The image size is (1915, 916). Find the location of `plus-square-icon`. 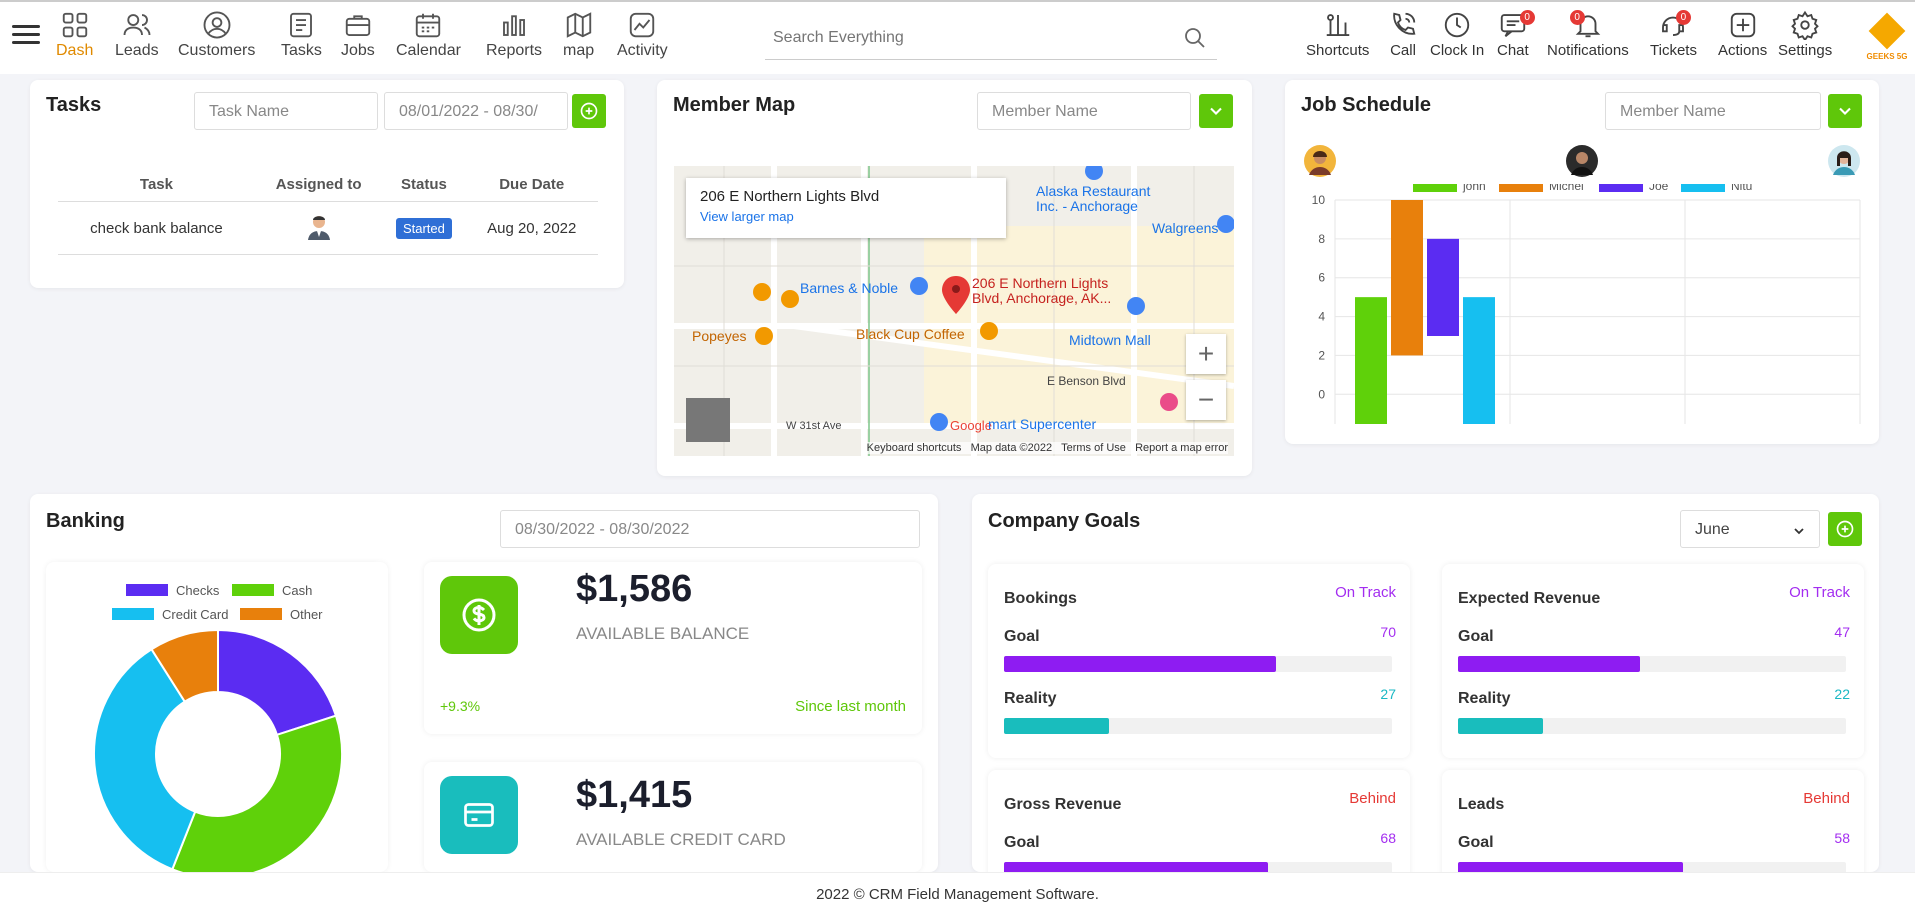

plus-square-icon is located at coordinates (1742, 25).